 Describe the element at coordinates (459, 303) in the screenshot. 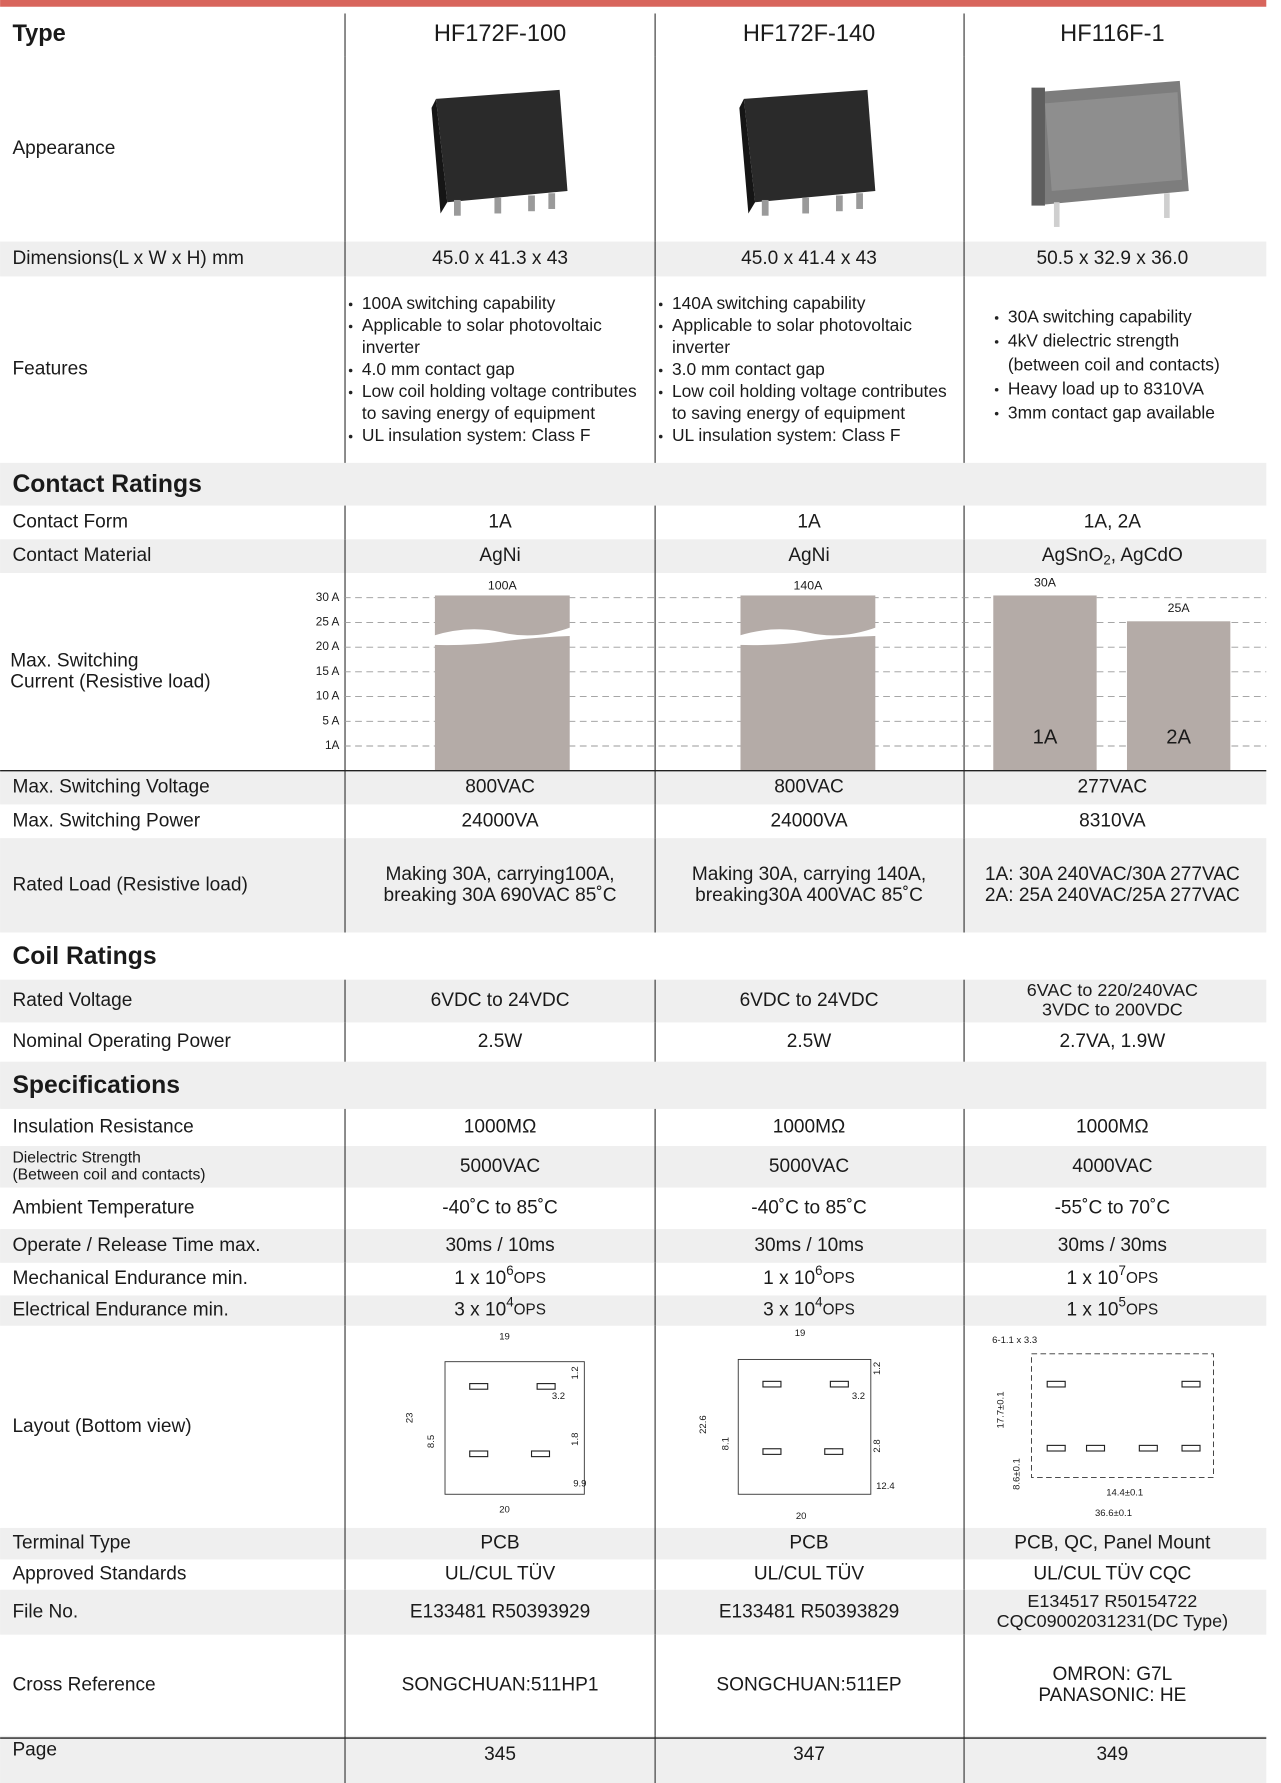

I see `feature-text: 100A switching capability` at that location.